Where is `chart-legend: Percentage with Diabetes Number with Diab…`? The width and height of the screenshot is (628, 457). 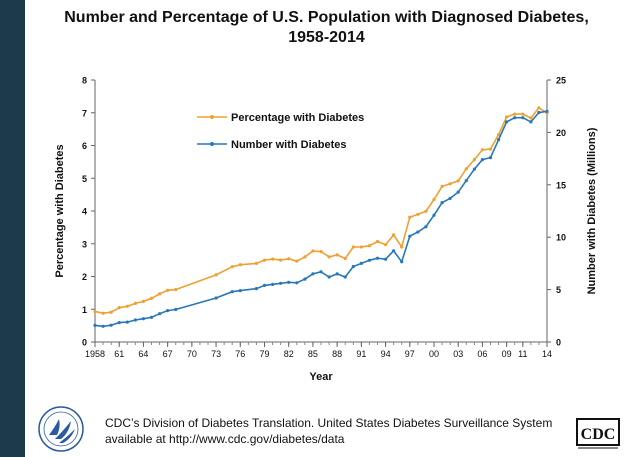 chart-legend: Percentage with Diabetes Number with Diab… is located at coordinates (280, 131).